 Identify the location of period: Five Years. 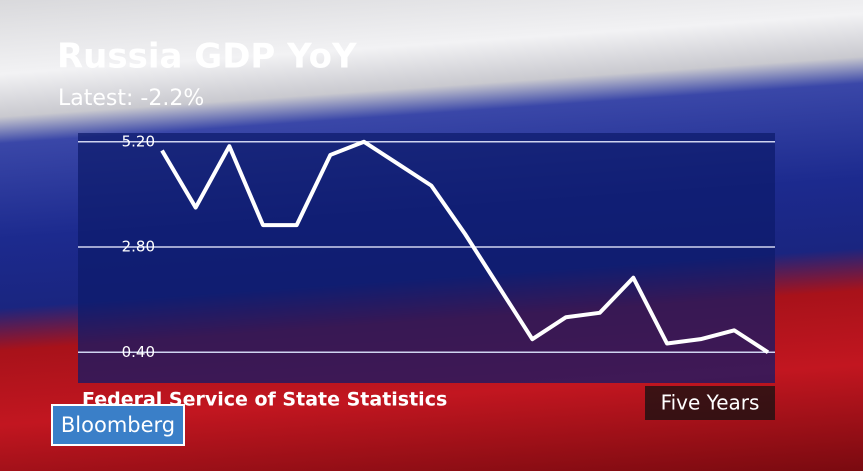
(710, 403).